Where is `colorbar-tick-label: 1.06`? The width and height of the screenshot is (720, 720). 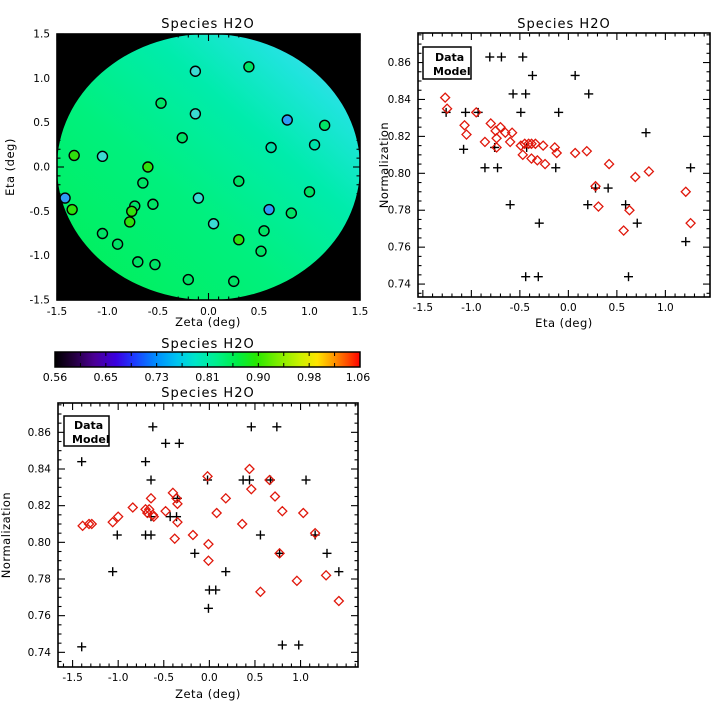 colorbar-tick-label: 1.06 is located at coordinates (358, 377).